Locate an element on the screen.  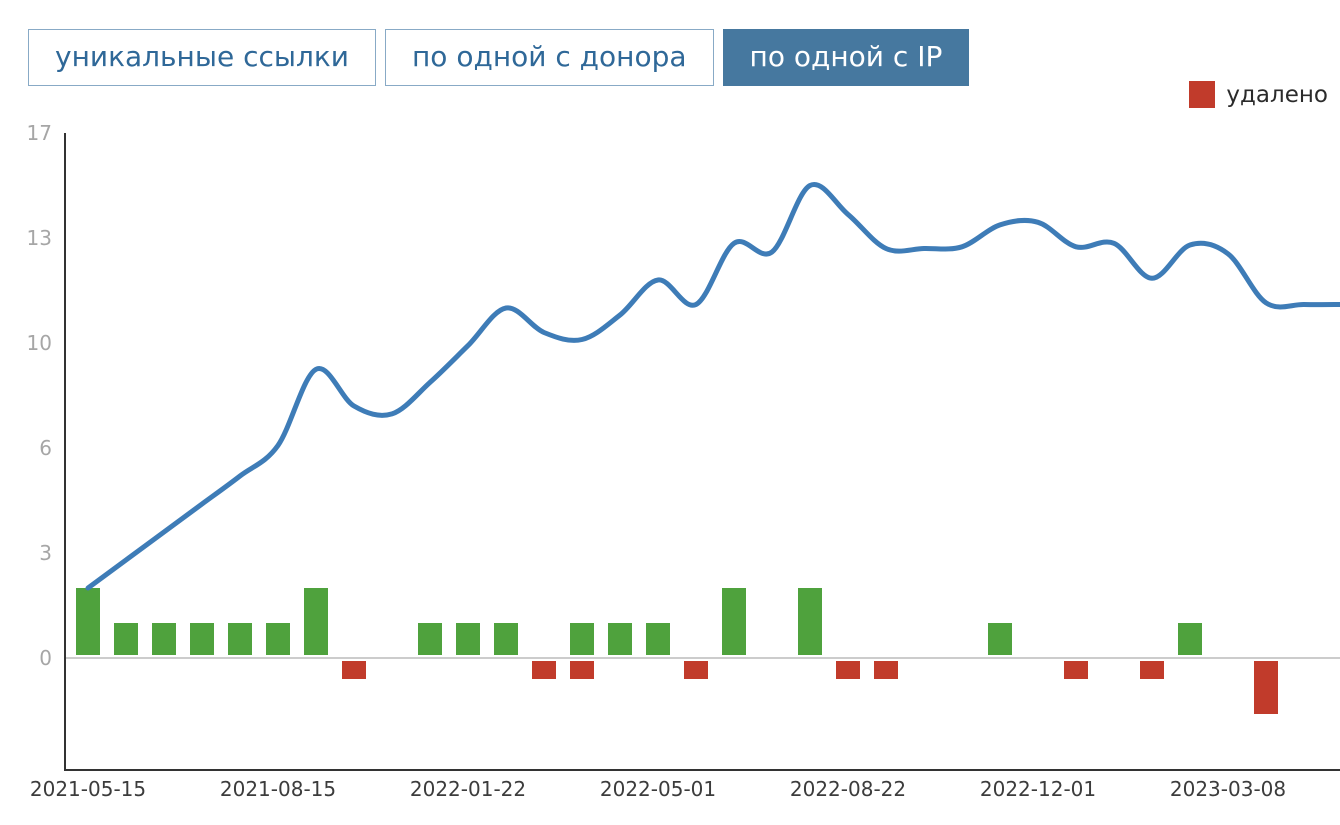
tab-one-per-donor: по одной с донора is located at coordinates (549, 57).